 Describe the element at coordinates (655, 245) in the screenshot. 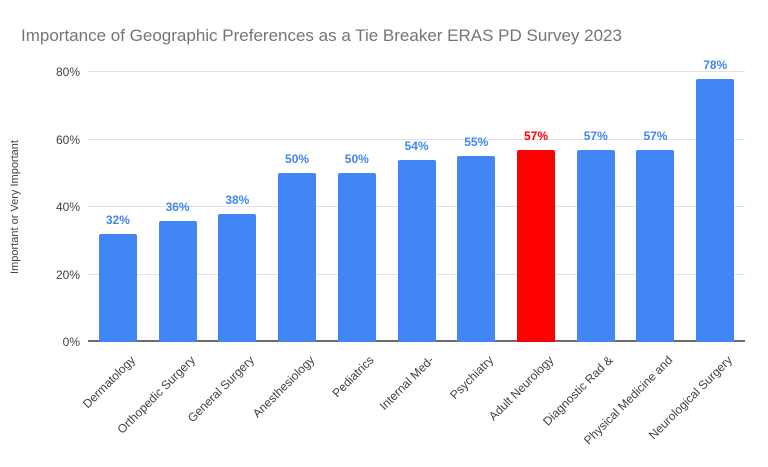

I see `bar-physical-medicine-and` at that location.